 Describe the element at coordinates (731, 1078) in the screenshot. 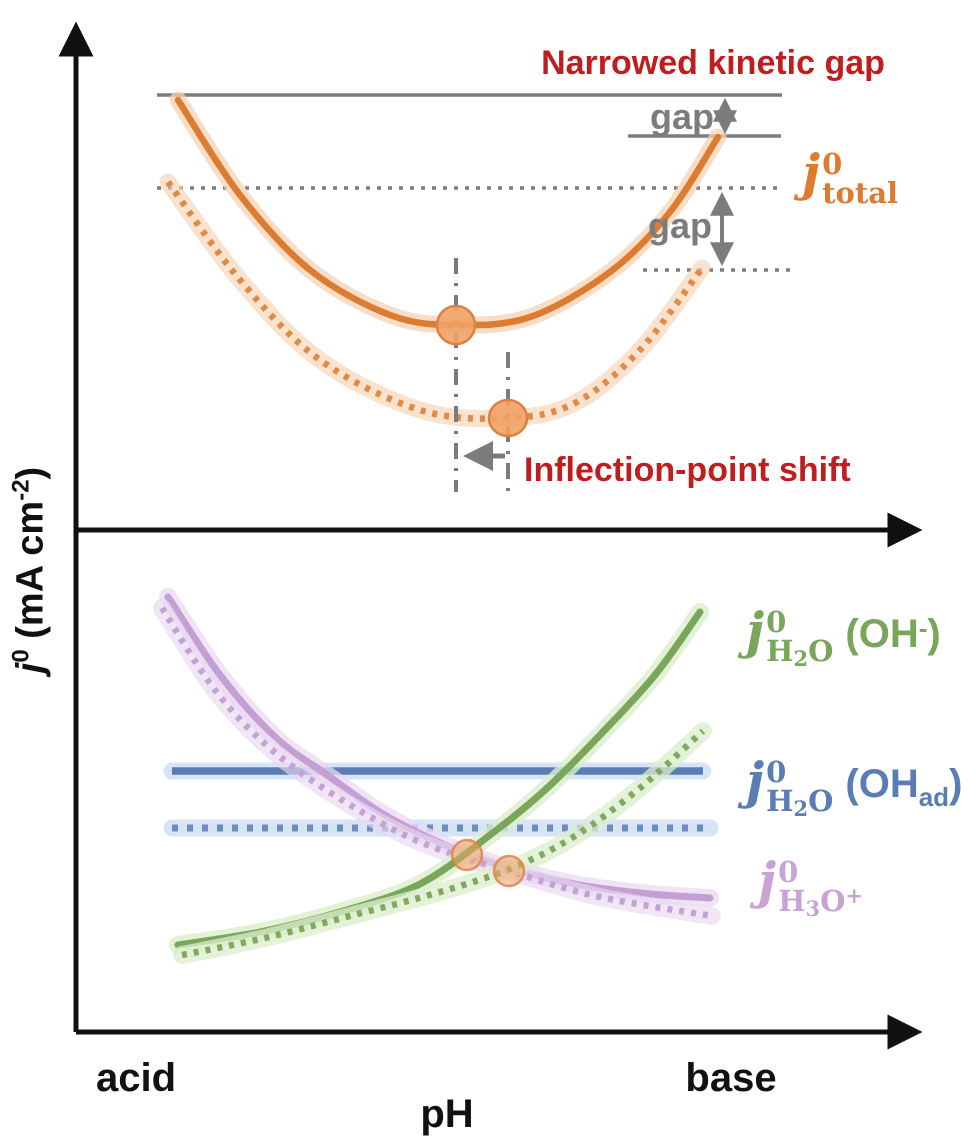

I see `base-label: base` at that location.